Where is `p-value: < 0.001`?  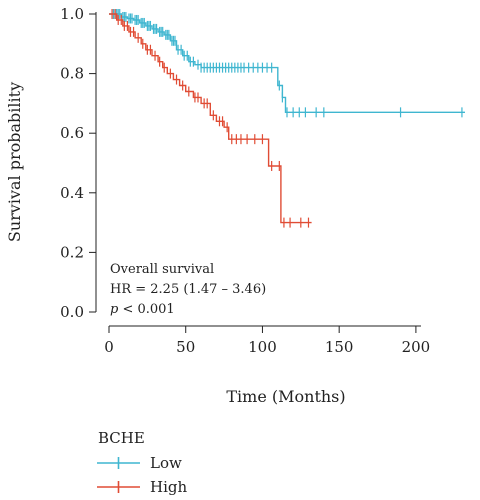 p-value: < 0.001 is located at coordinates (146, 309).